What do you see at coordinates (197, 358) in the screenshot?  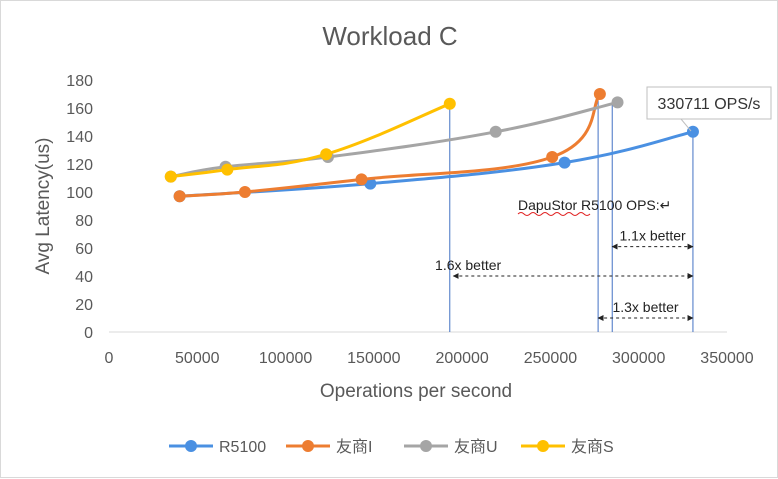 I see `x-tick-label: 50000` at bounding box center [197, 358].